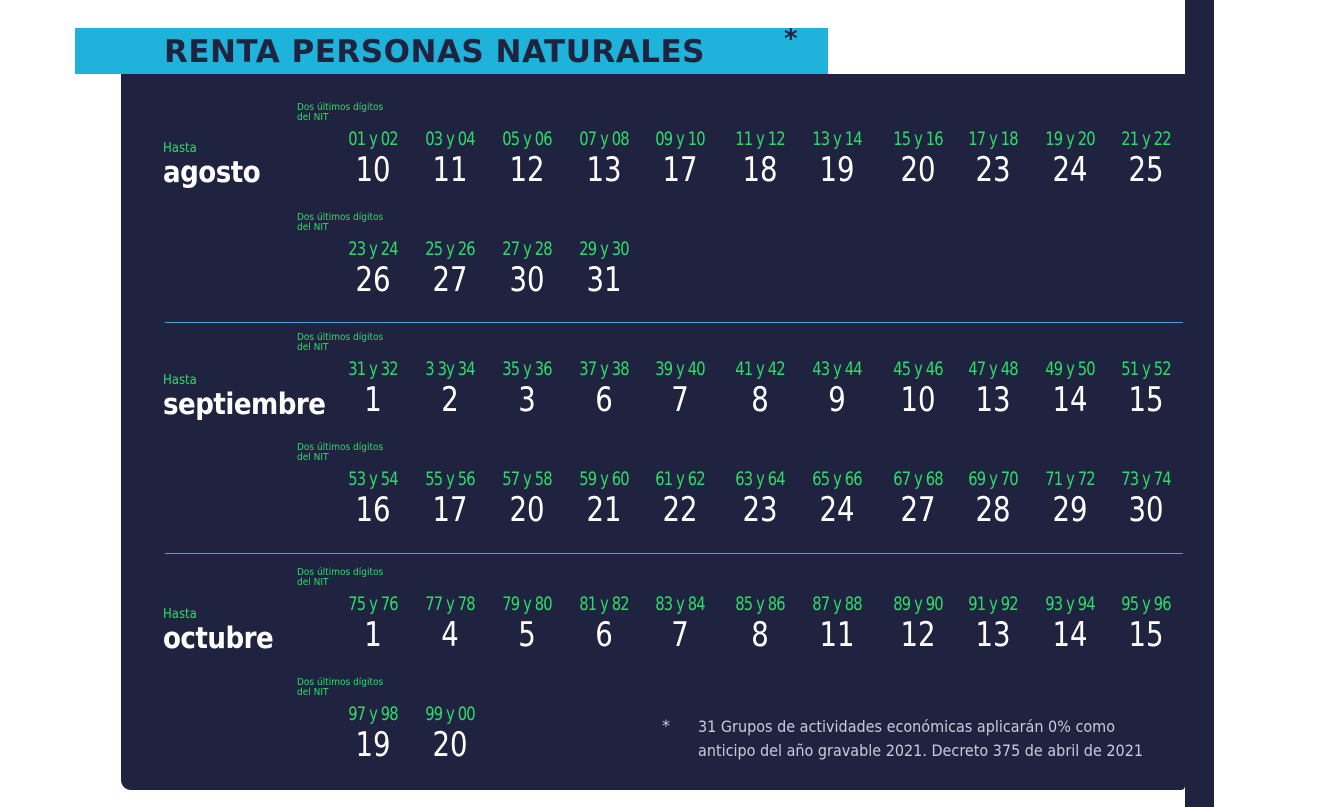 This screenshot has width=1338, height=807. What do you see at coordinates (760, 170) in the screenshot?
I see `due-day: 18` at bounding box center [760, 170].